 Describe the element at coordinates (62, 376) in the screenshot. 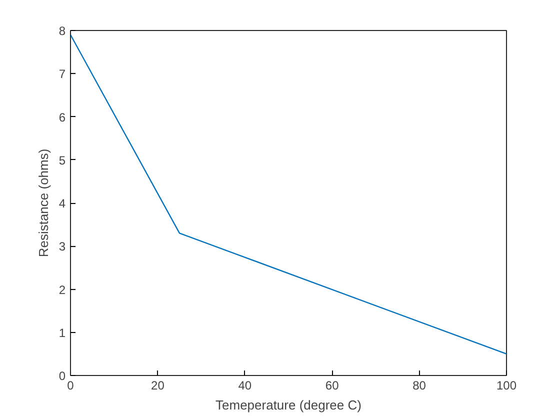

I see `y-tick-label: 0` at that location.